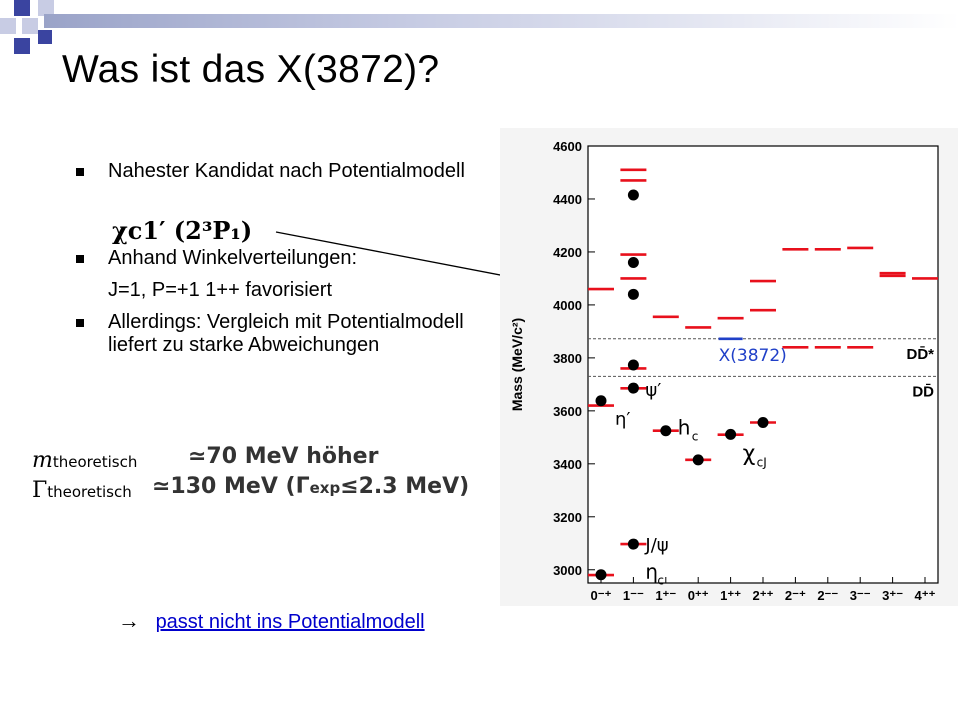  I want to click on y-axis-label: Mass (MeV/c²), so click(517, 364).